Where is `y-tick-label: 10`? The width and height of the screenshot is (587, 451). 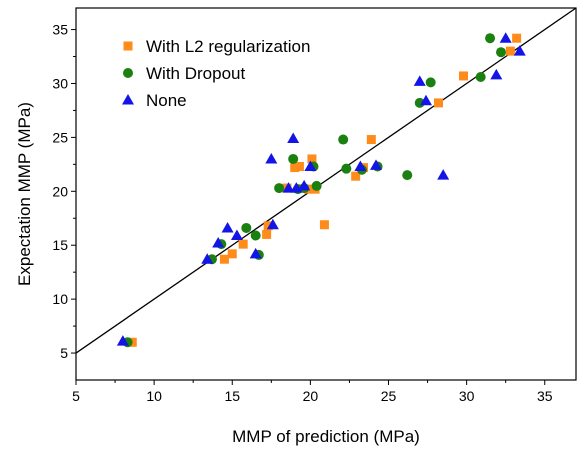 y-tick-label: 10 is located at coordinates (60, 299).